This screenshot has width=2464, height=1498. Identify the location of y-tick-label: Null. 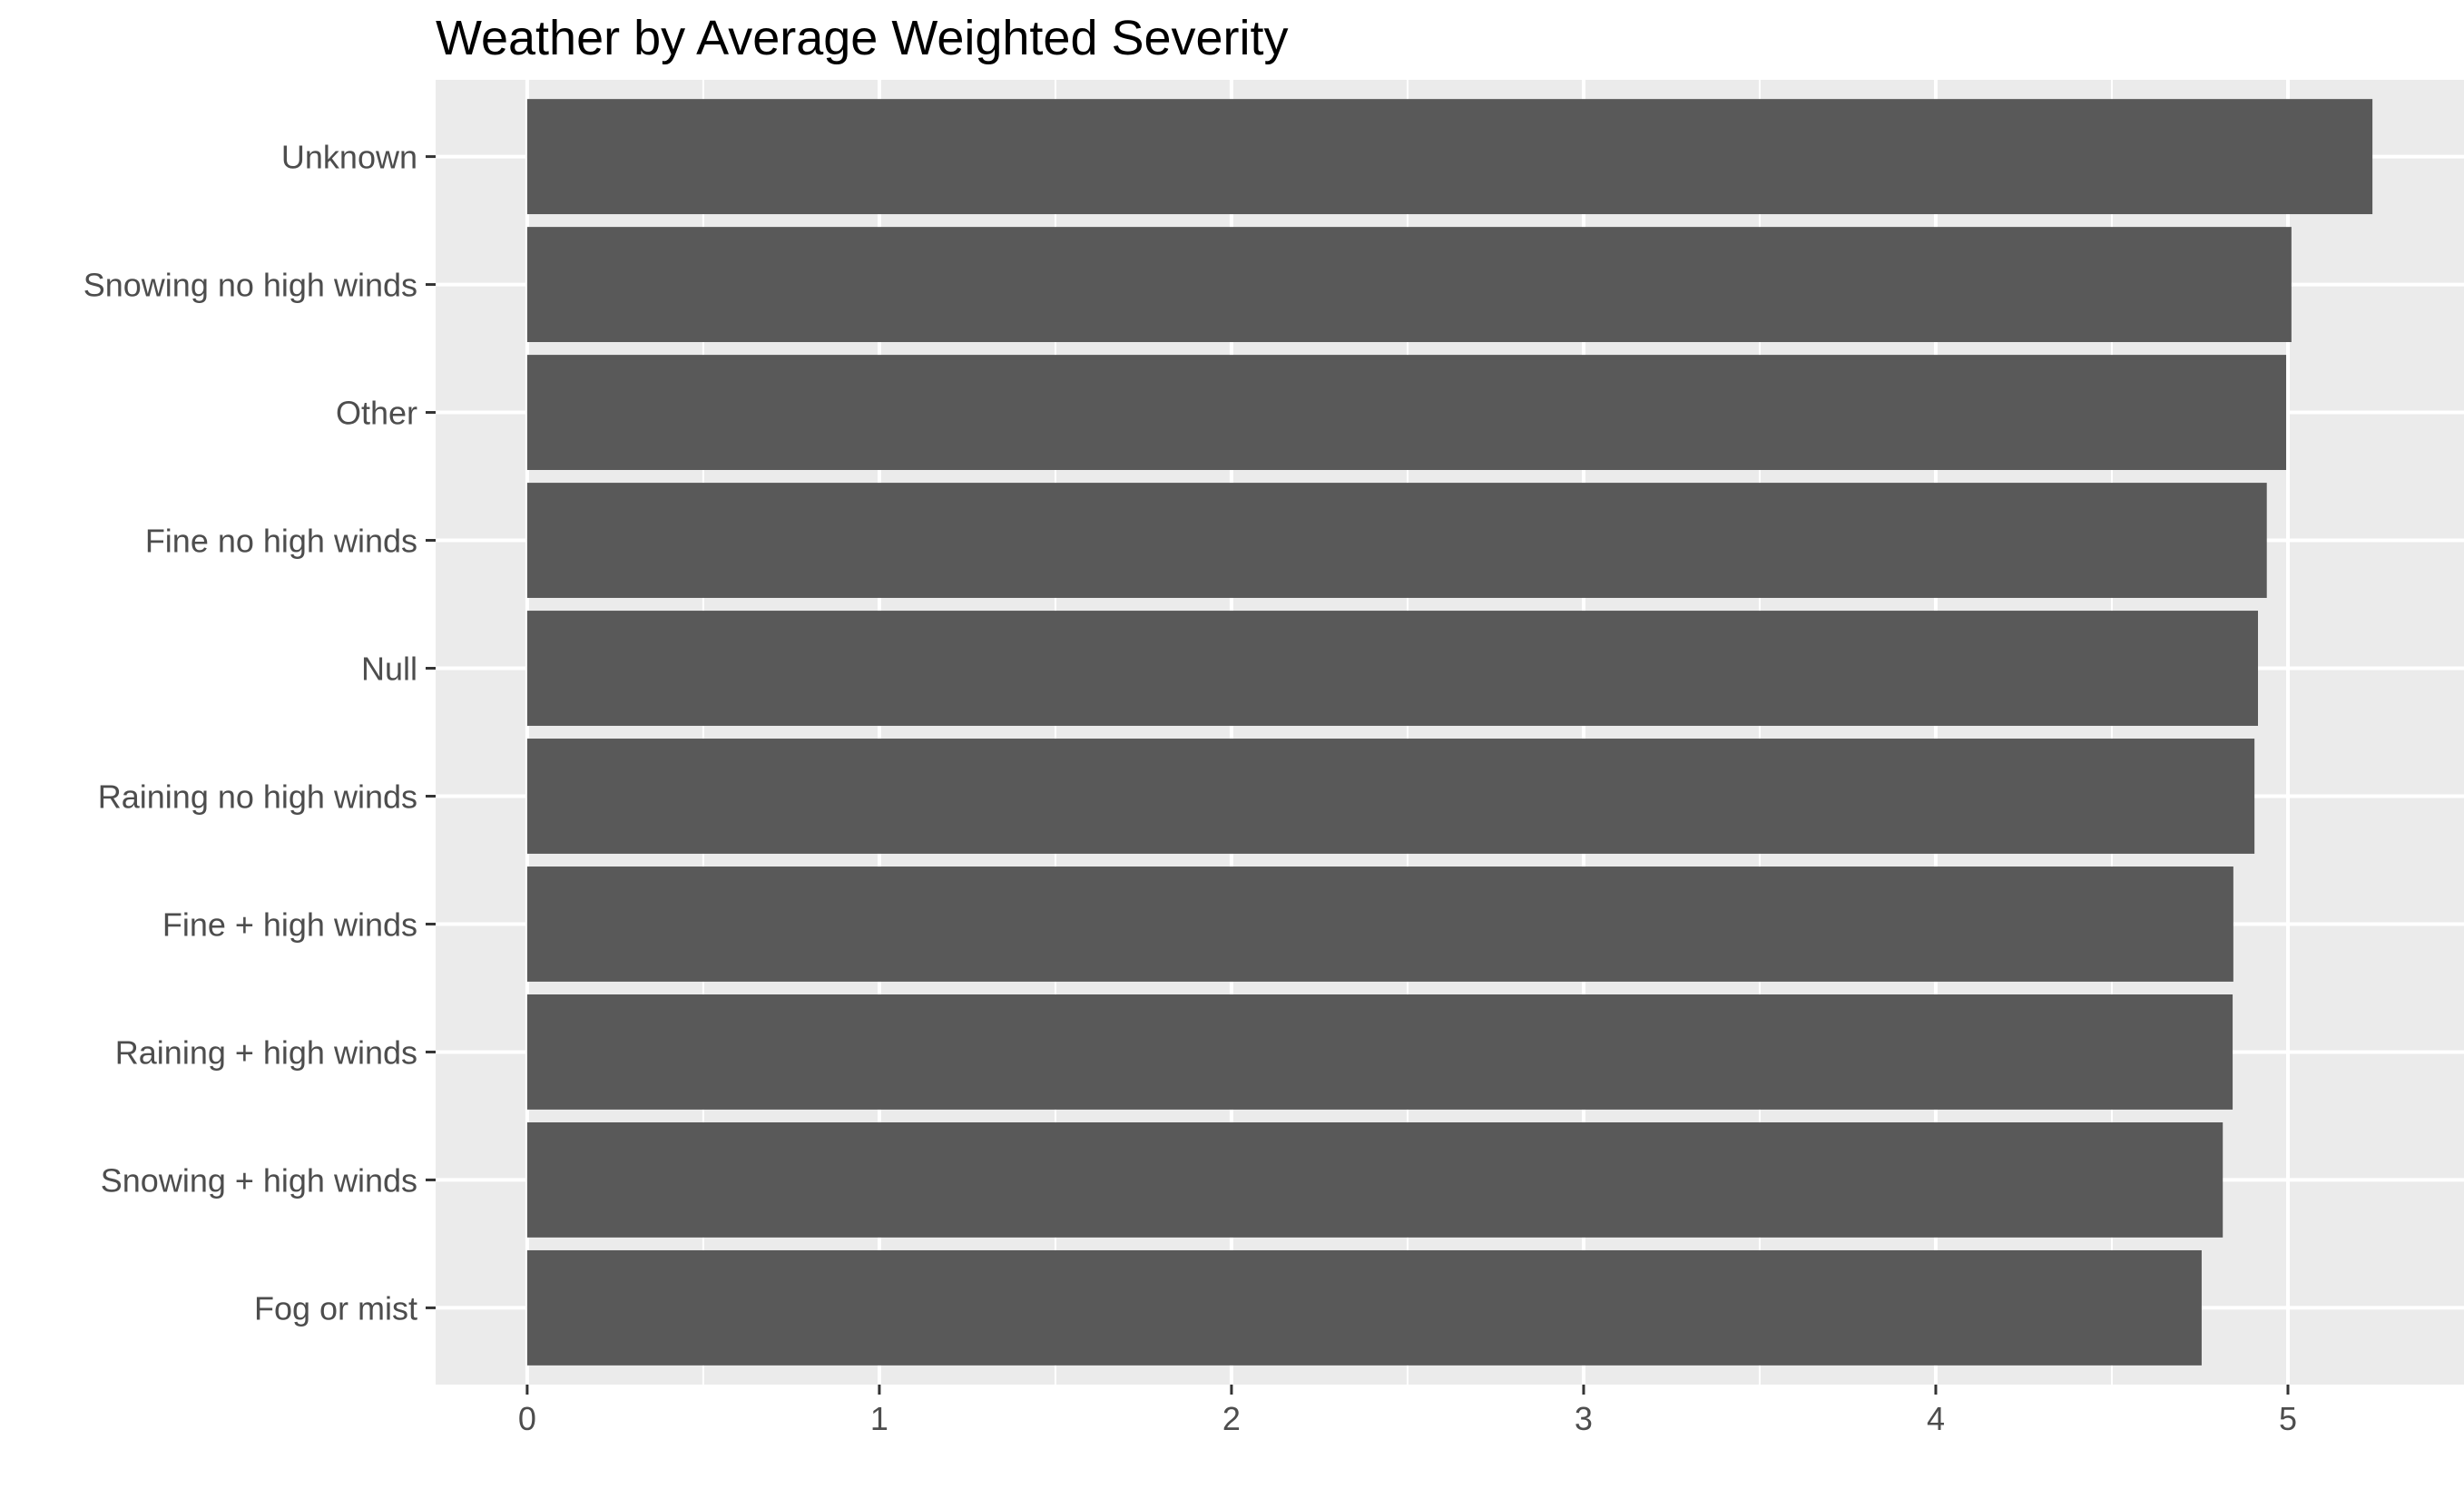
(389, 669).